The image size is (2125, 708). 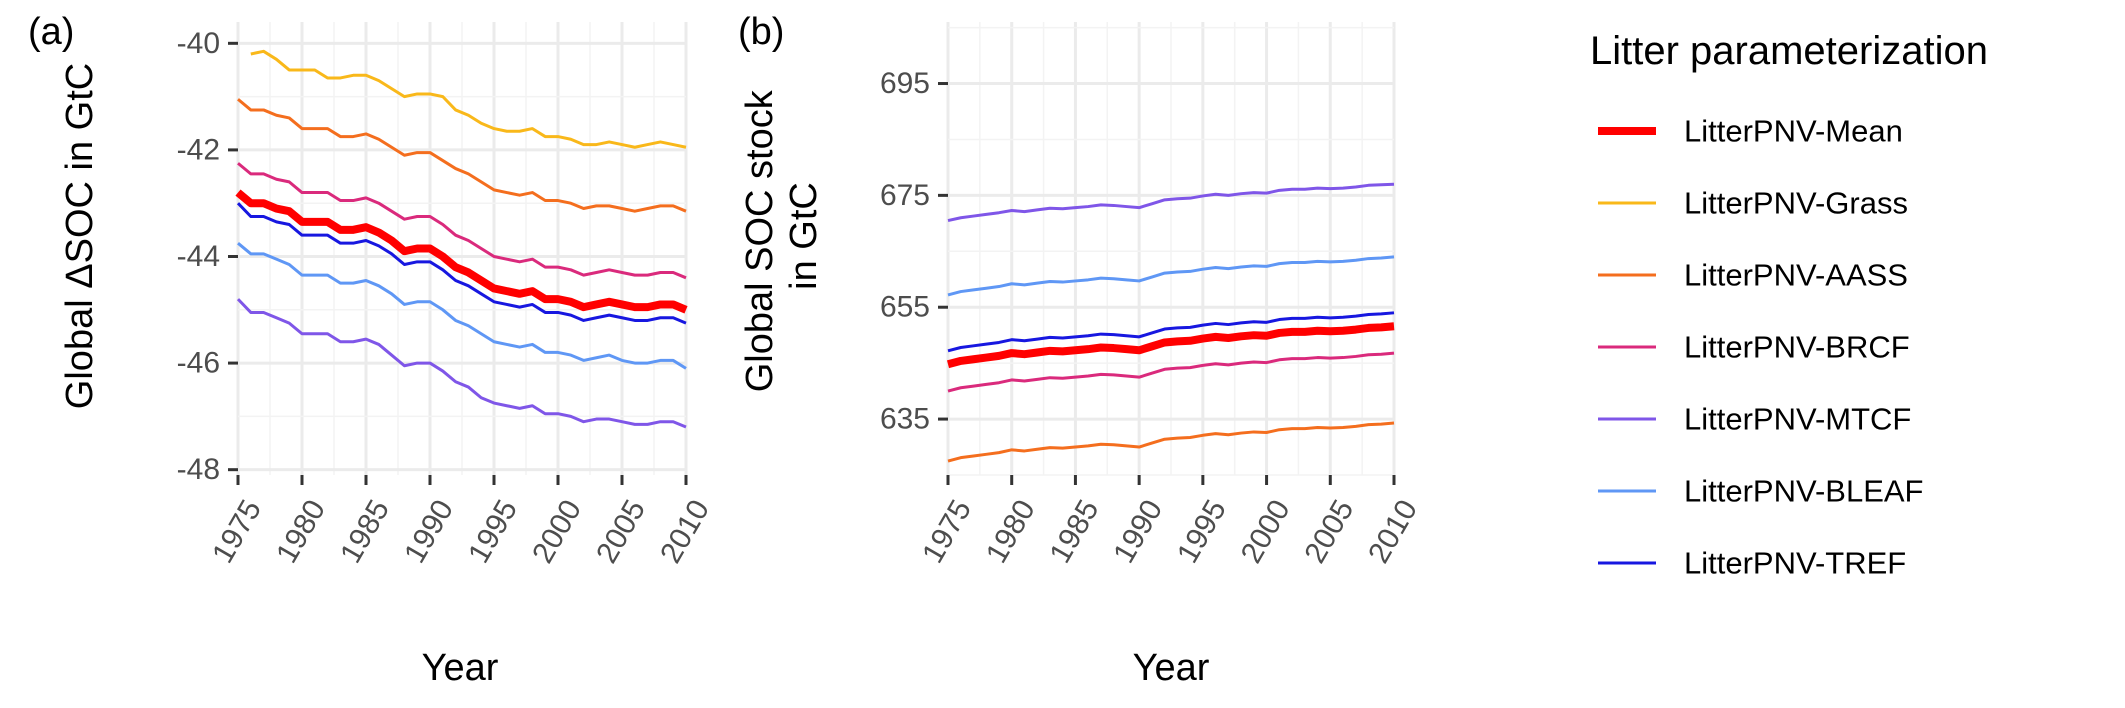 I want to click on y-axis: -48 -46 -44 -42 -40, so click(x=207, y=256).